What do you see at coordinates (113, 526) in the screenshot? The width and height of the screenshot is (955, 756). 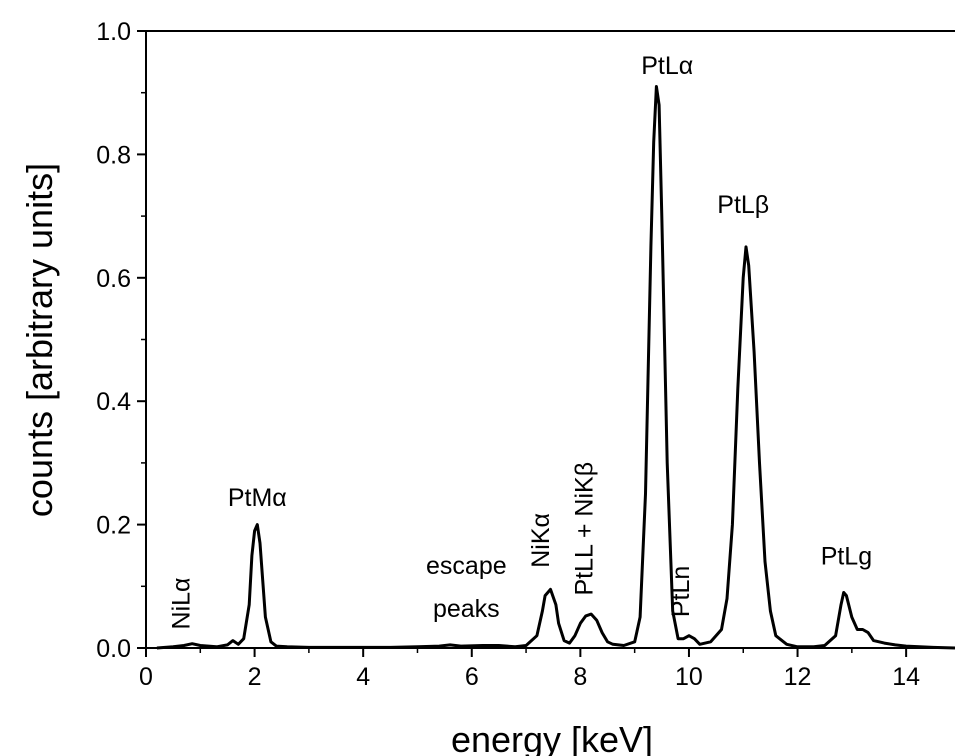 I see `y-tick-label: 0.2` at bounding box center [113, 526].